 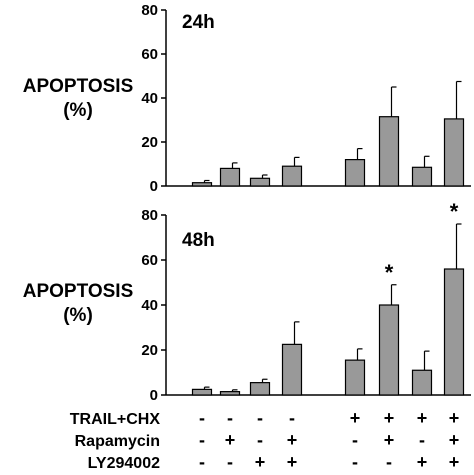 I want to click on condition-label: Rapamycin, so click(x=117, y=441).